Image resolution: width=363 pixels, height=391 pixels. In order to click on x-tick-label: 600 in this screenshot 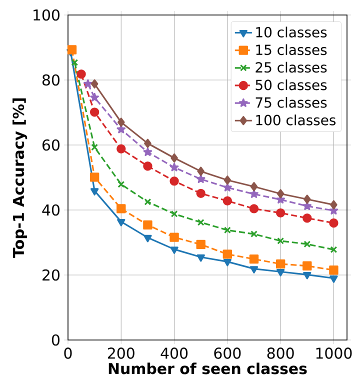, I will do `click(227, 353)`.